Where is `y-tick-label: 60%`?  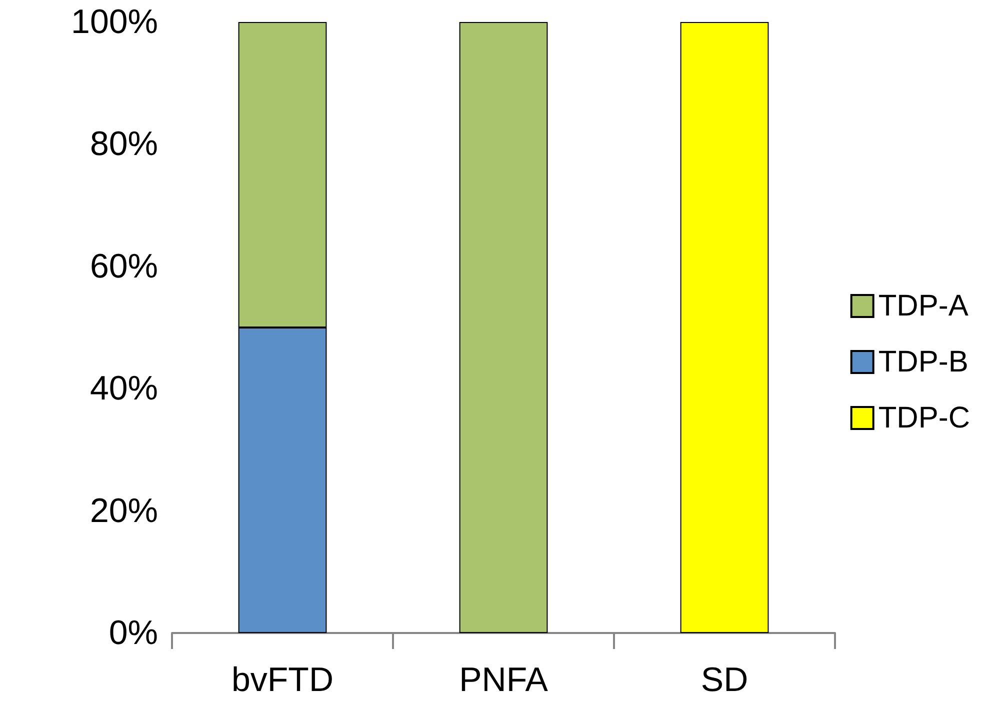 y-tick-label: 60% is located at coordinates (124, 266).